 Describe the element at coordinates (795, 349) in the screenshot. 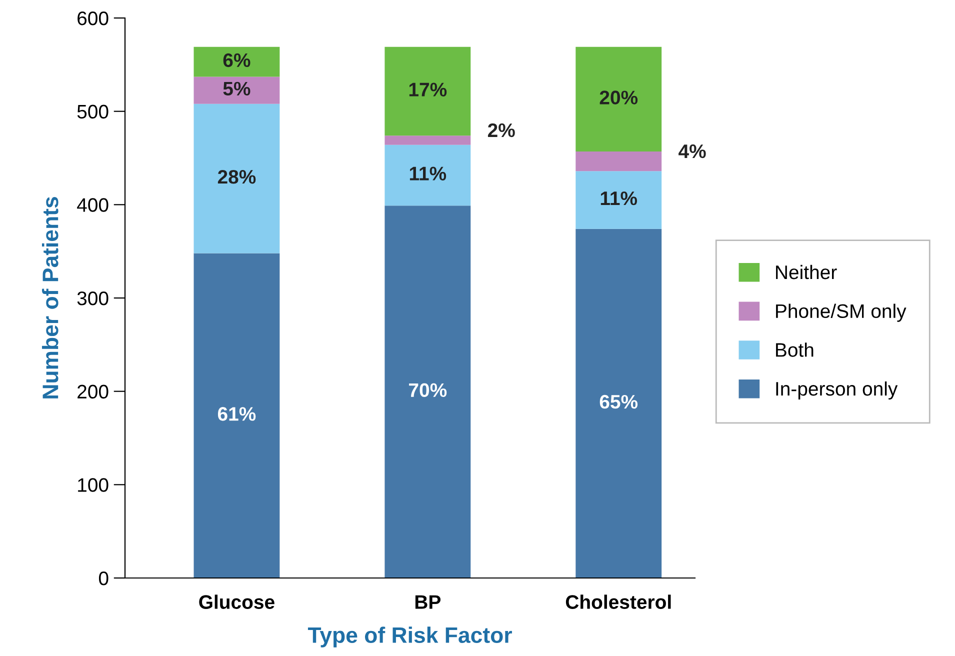

I see `legend-label: Both` at that location.